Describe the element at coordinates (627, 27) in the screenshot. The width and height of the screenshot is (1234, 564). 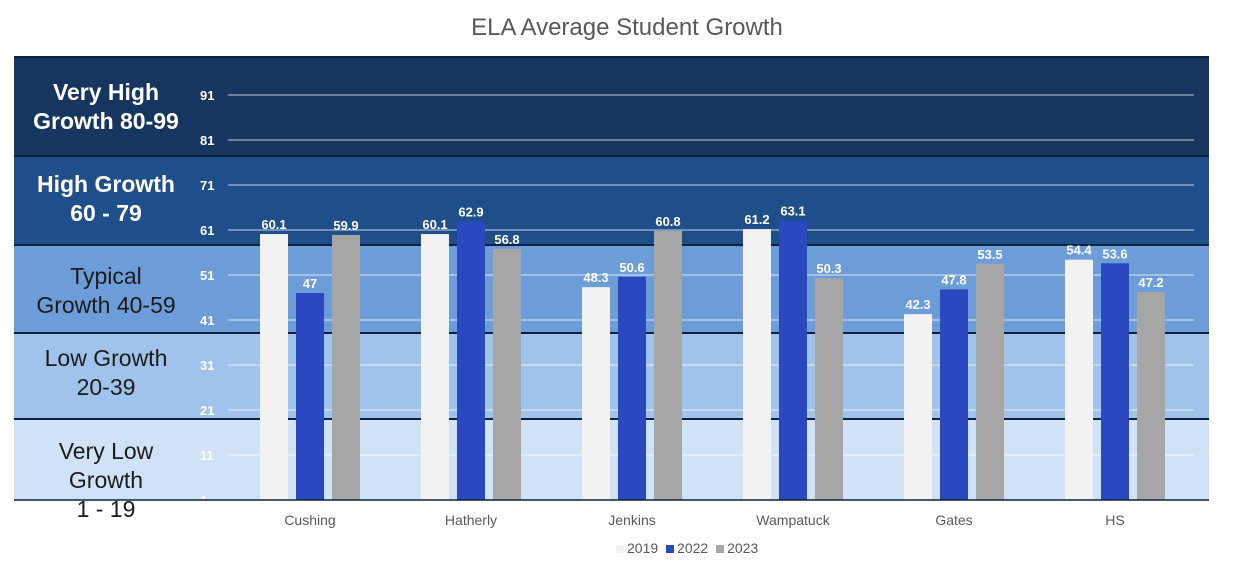
I see `chart-title: ELA Average Student Growth` at that location.